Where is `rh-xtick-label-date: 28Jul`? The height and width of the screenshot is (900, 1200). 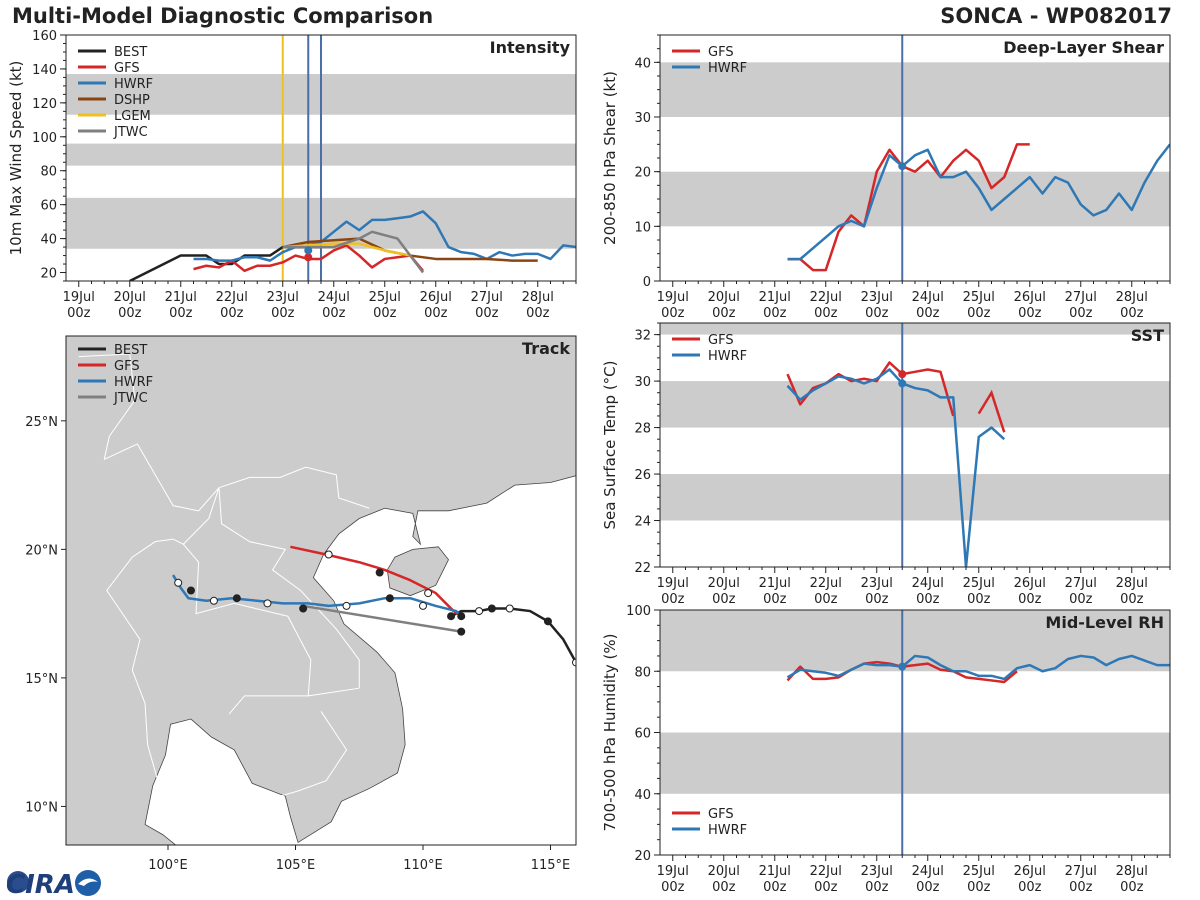
rh-xtick-label-date: 28Jul is located at coordinates (1132, 871).